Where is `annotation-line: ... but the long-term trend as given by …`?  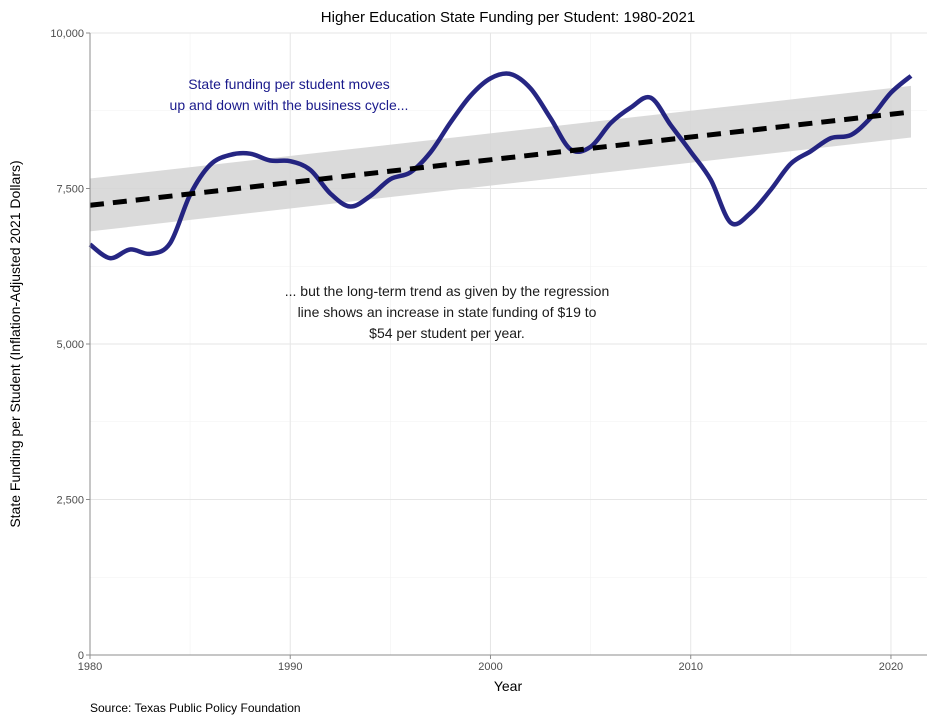
annotation-line: ... but the long-term trend as given by … is located at coordinates (447, 291).